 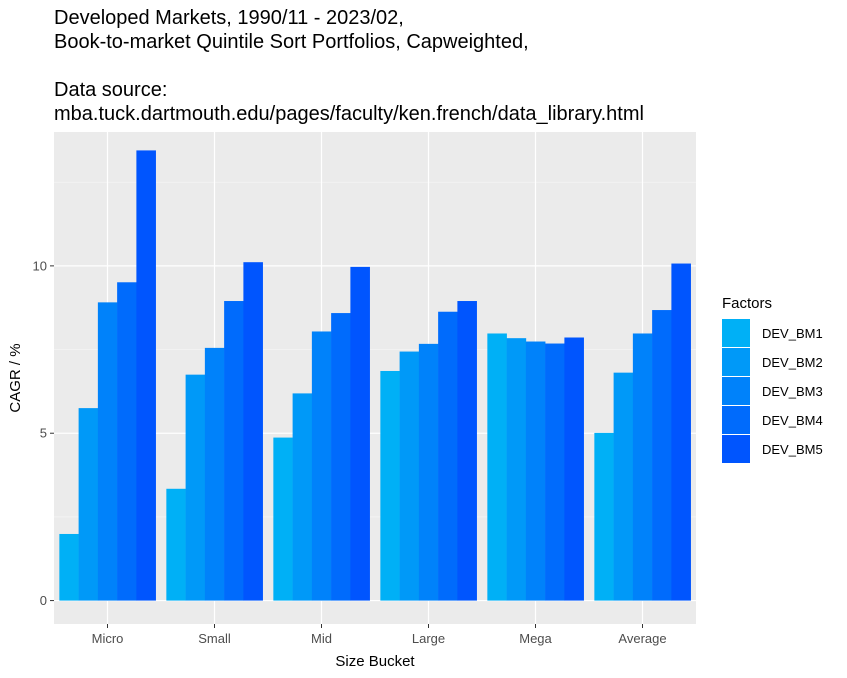 What do you see at coordinates (747, 303) in the screenshot?
I see `legend-title: Factors` at bounding box center [747, 303].